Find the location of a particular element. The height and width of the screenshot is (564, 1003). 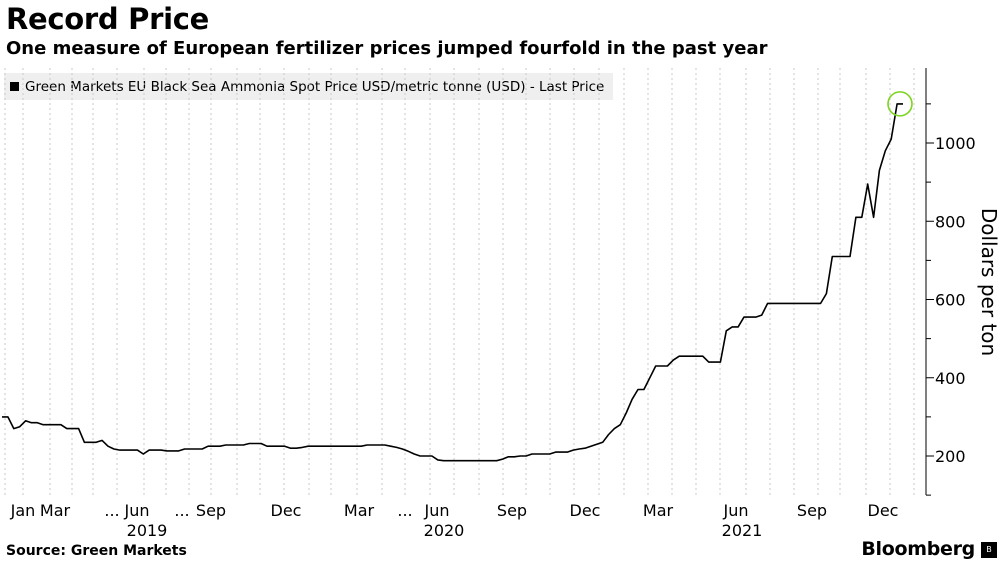

x-tick-label-10: Sep is located at coordinates (512, 510).